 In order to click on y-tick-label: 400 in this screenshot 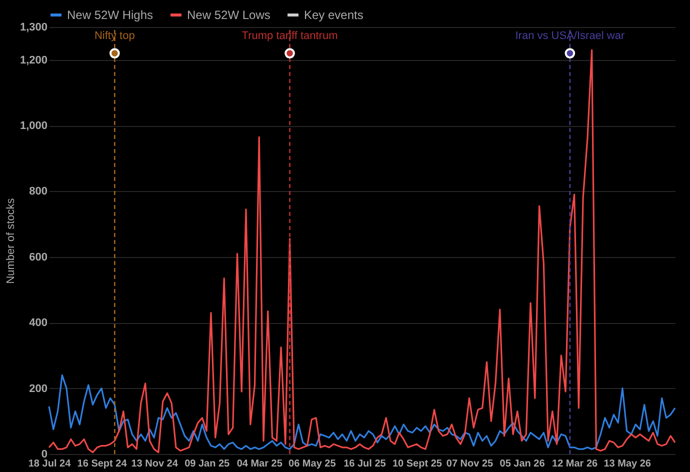, I will do `click(38, 323)`.